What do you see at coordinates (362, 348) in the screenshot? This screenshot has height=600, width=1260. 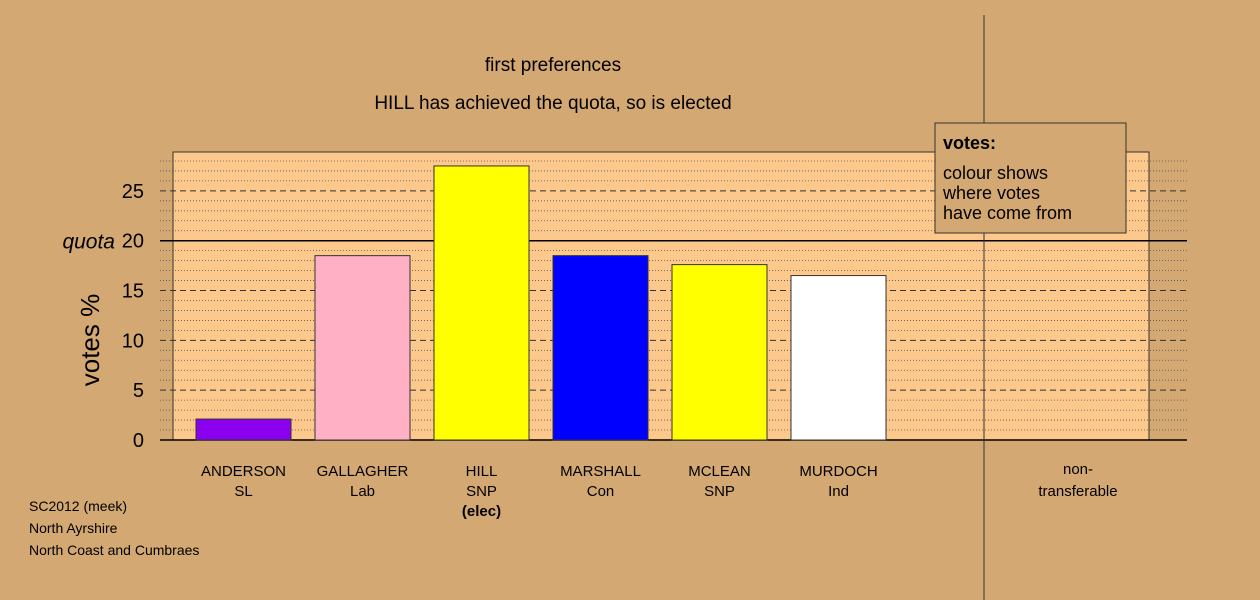 I see `bar-gallagher` at bounding box center [362, 348].